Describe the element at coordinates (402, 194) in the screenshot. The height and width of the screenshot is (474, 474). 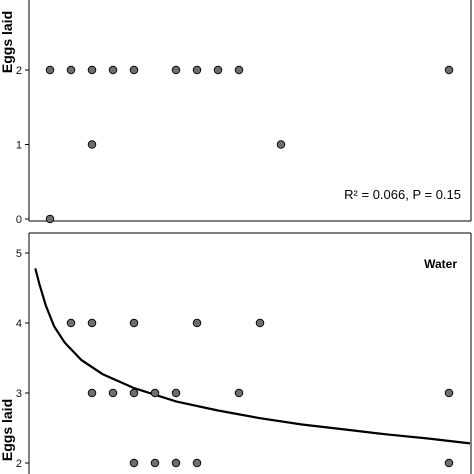
I see `fit-statistics: R² = 0.066, P = 0.15` at that location.